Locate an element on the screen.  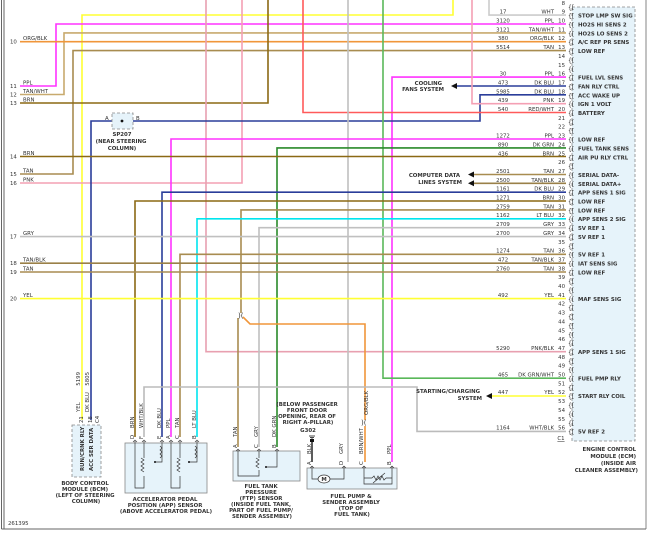
ecm-pin-row: 47{[5290 PNK/BLK APP SENS 1 SIG is located at coordinates (561, 351).